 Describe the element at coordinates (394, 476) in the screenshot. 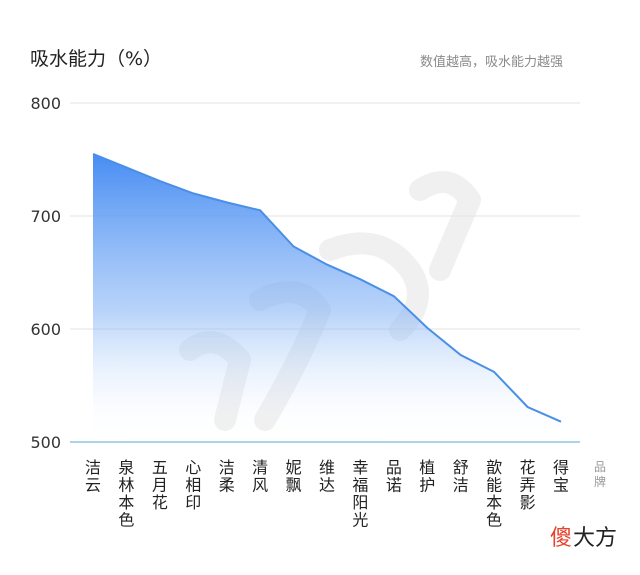

I see `x-category-label: 品诺` at that location.